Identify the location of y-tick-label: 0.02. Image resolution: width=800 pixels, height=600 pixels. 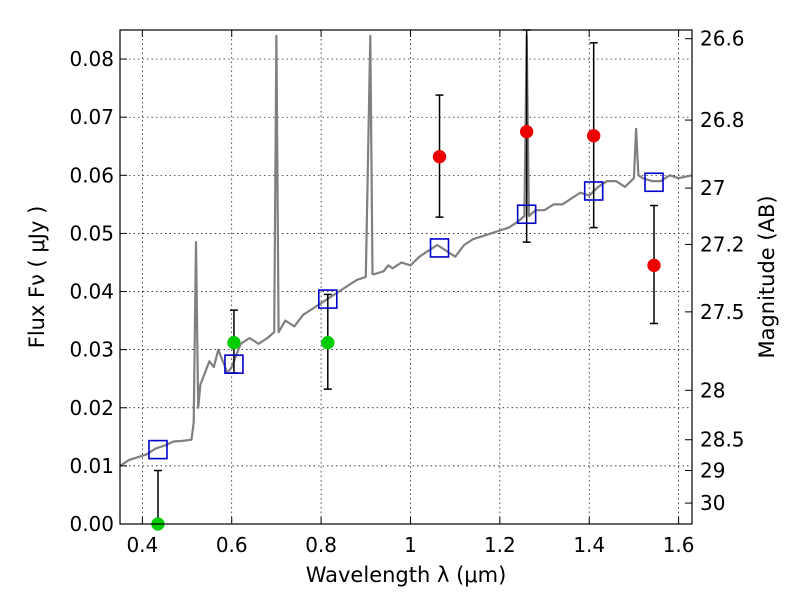
(91, 408).